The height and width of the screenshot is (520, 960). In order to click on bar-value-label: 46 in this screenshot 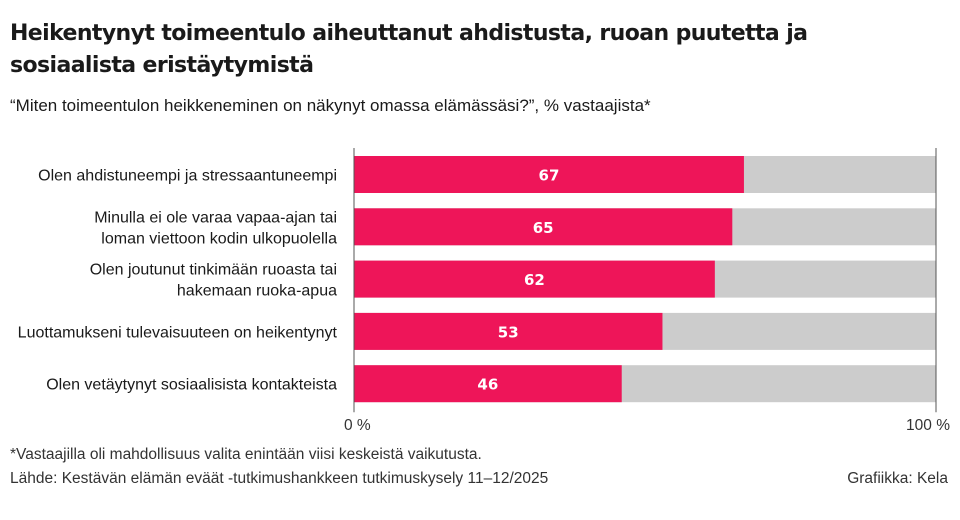, I will do `click(487, 385)`.